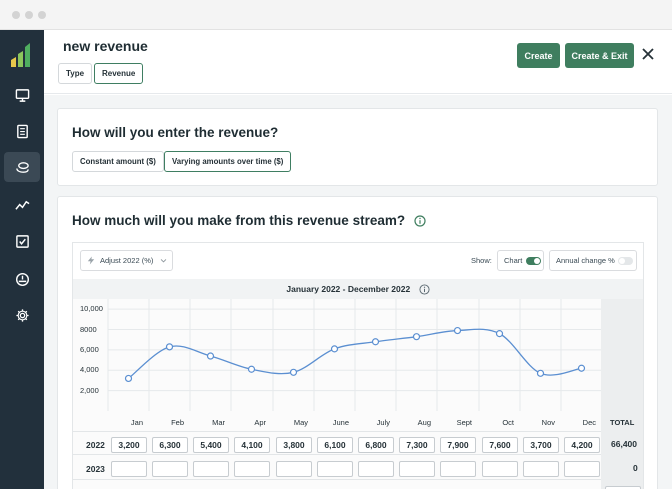  I want to click on cell-2023-apr, so click(252, 469).